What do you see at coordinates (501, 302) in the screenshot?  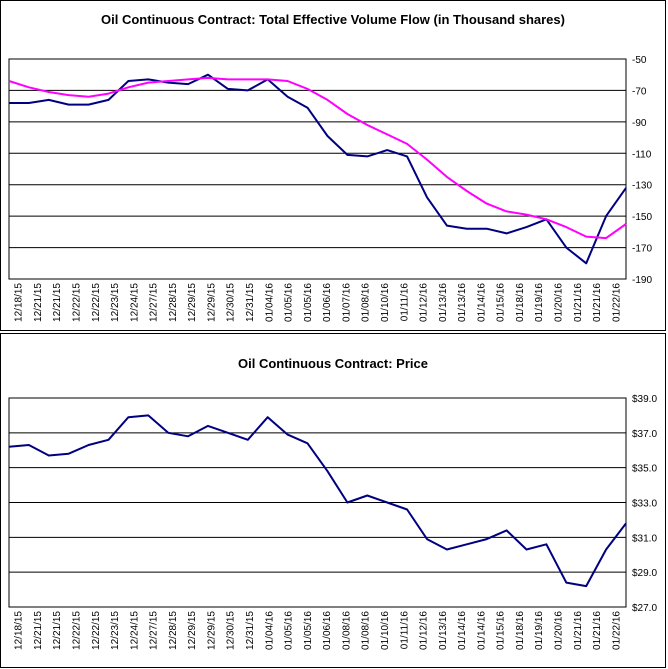 I see `volume-x-tick-label: 01/15/16` at bounding box center [501, 302].